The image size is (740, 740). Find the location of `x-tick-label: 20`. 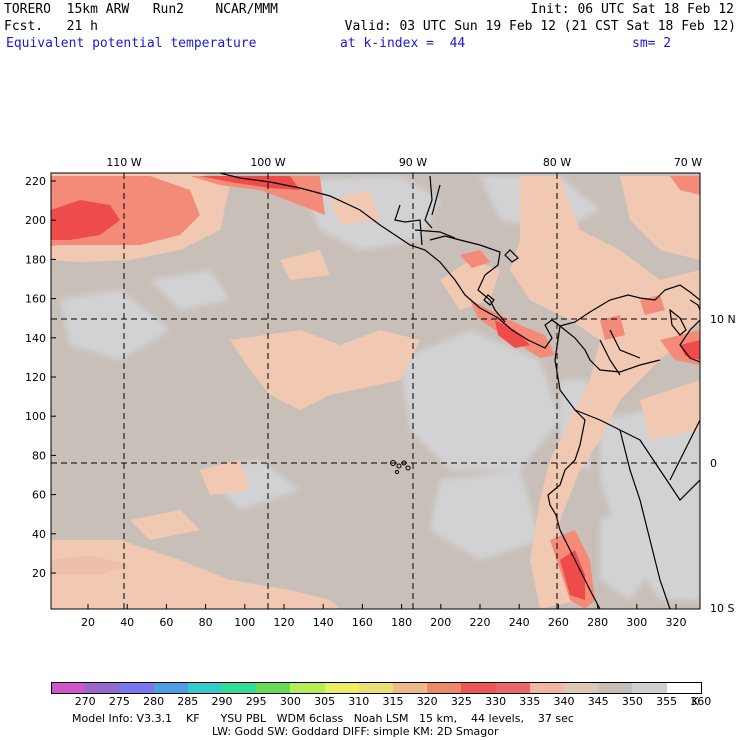

x-tick-label: 20 is located at coordinates (88, 622).